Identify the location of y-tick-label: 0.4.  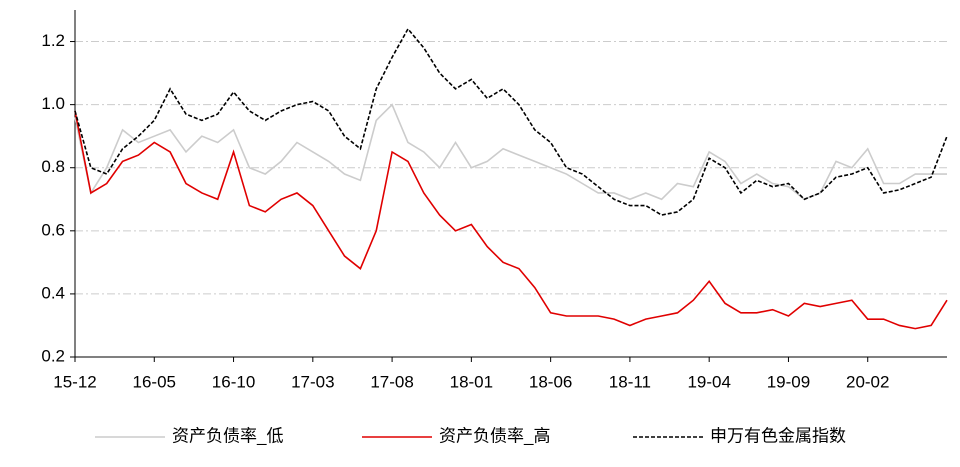
(53, 292).